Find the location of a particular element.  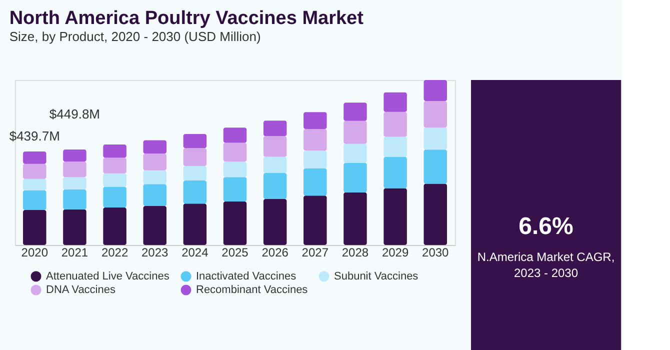

x-tick-label: 2027 is located at coordinates (315, 253).